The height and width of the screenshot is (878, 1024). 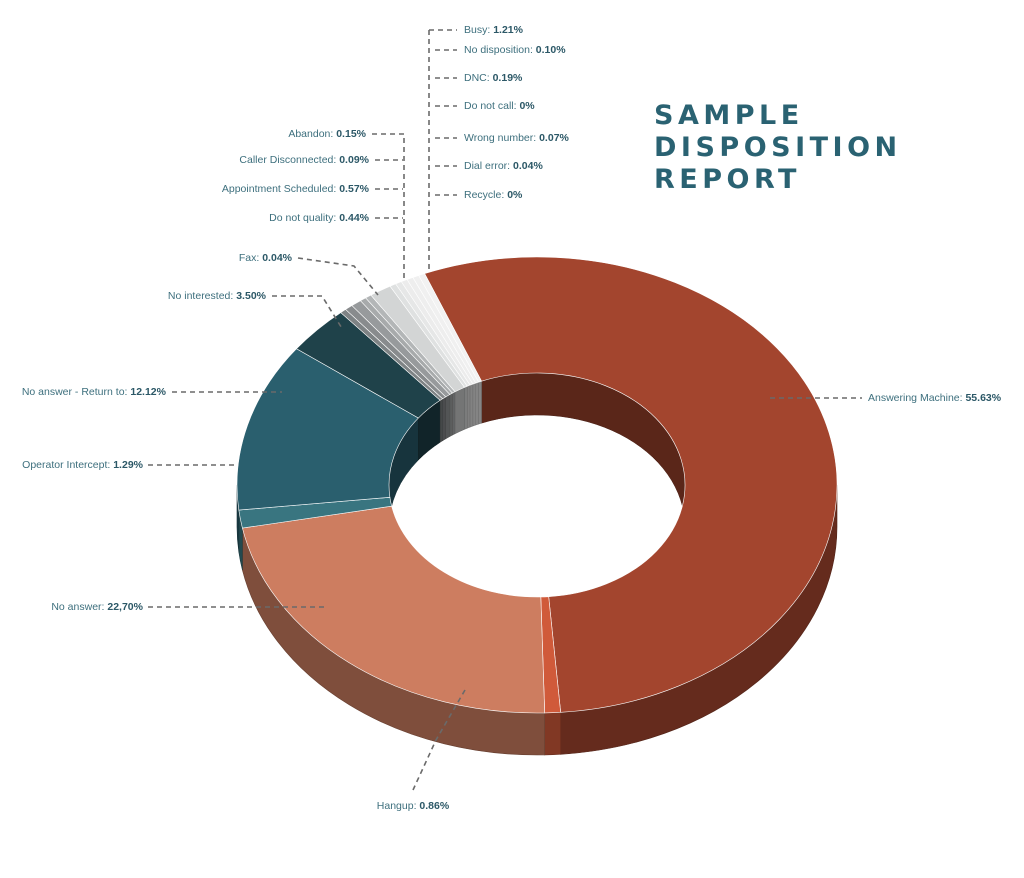 I want to click on label-name-abandon: Abandon:, so click(x=312, y=134).